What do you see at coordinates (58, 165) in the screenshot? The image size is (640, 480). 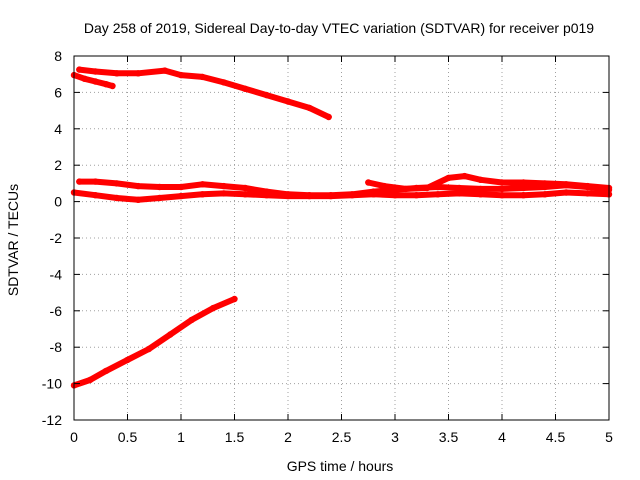 I see `y-tick-label: 2` at bounding box center [58, 165].